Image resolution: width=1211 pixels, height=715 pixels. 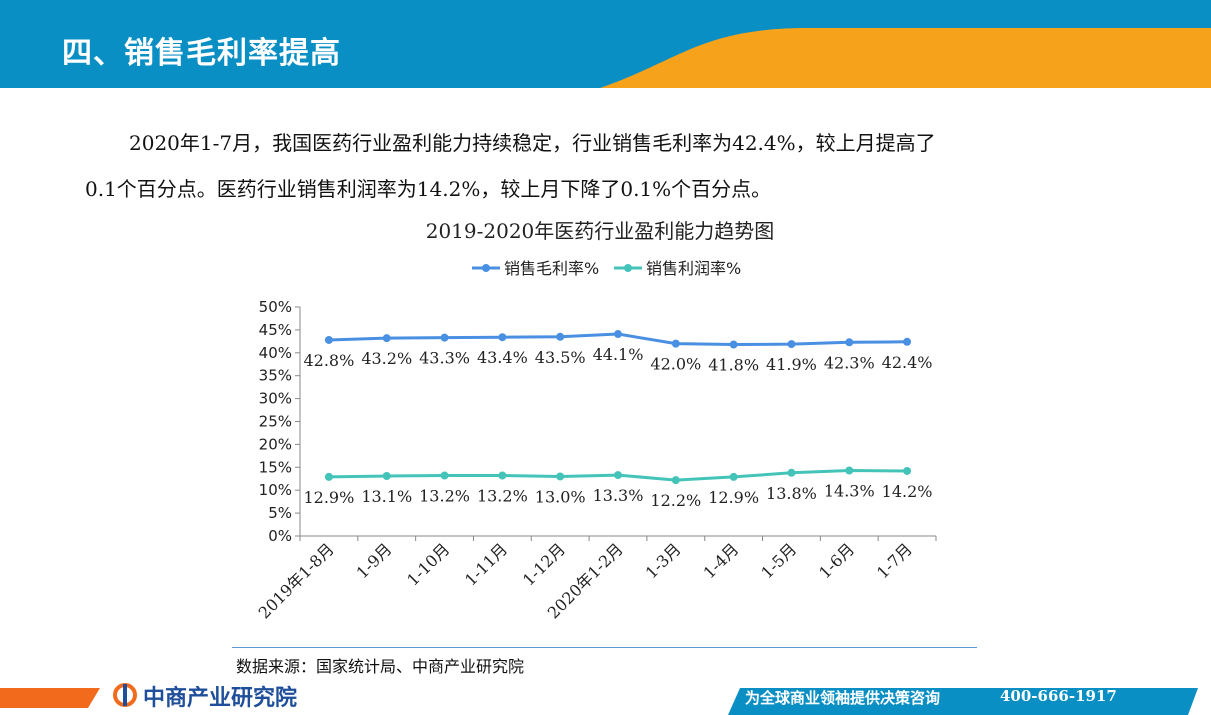 What do you see at coordinates (275, 399) in the screenshot?
I see `y-tick-label: 30%` at bounding box center [275, 399].